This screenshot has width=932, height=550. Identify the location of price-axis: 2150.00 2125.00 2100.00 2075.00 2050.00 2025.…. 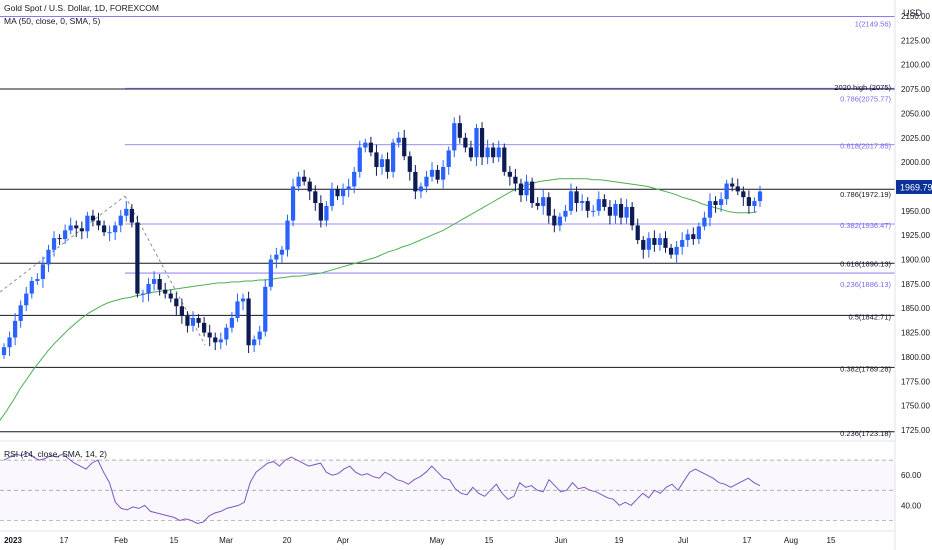
(915, 223).